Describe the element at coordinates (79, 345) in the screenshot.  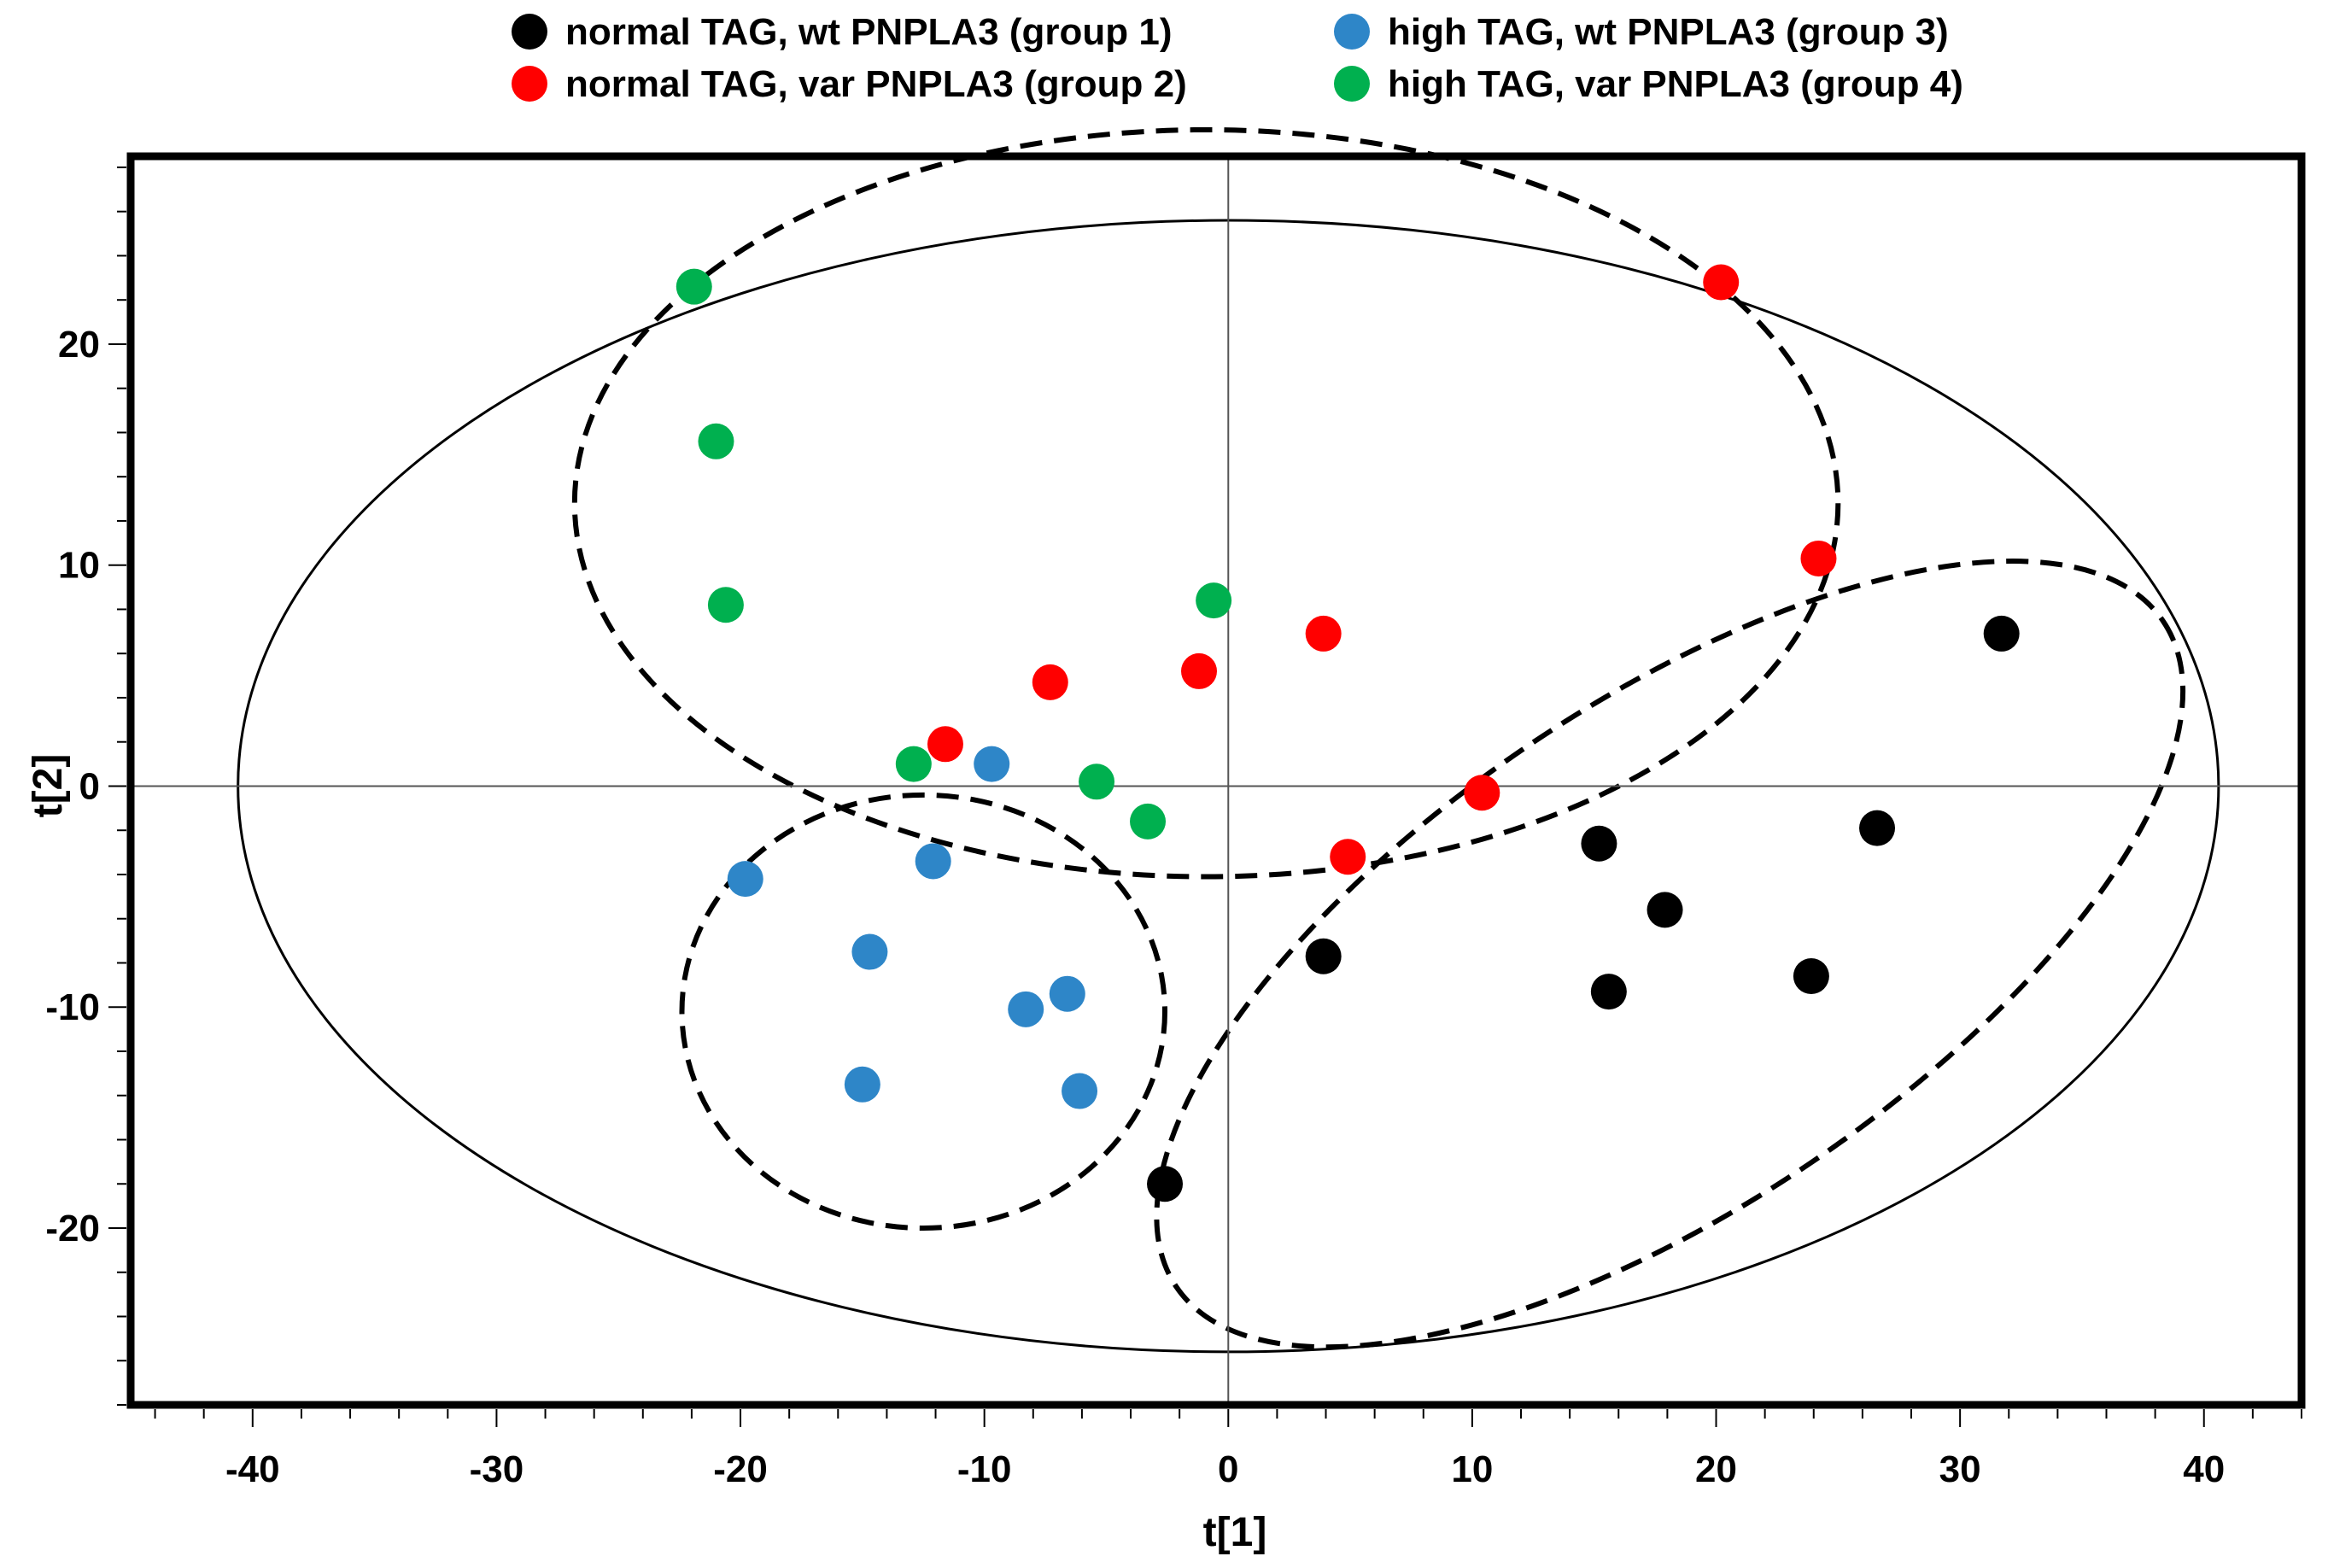
I see `y-tick-label: 20` at that location.